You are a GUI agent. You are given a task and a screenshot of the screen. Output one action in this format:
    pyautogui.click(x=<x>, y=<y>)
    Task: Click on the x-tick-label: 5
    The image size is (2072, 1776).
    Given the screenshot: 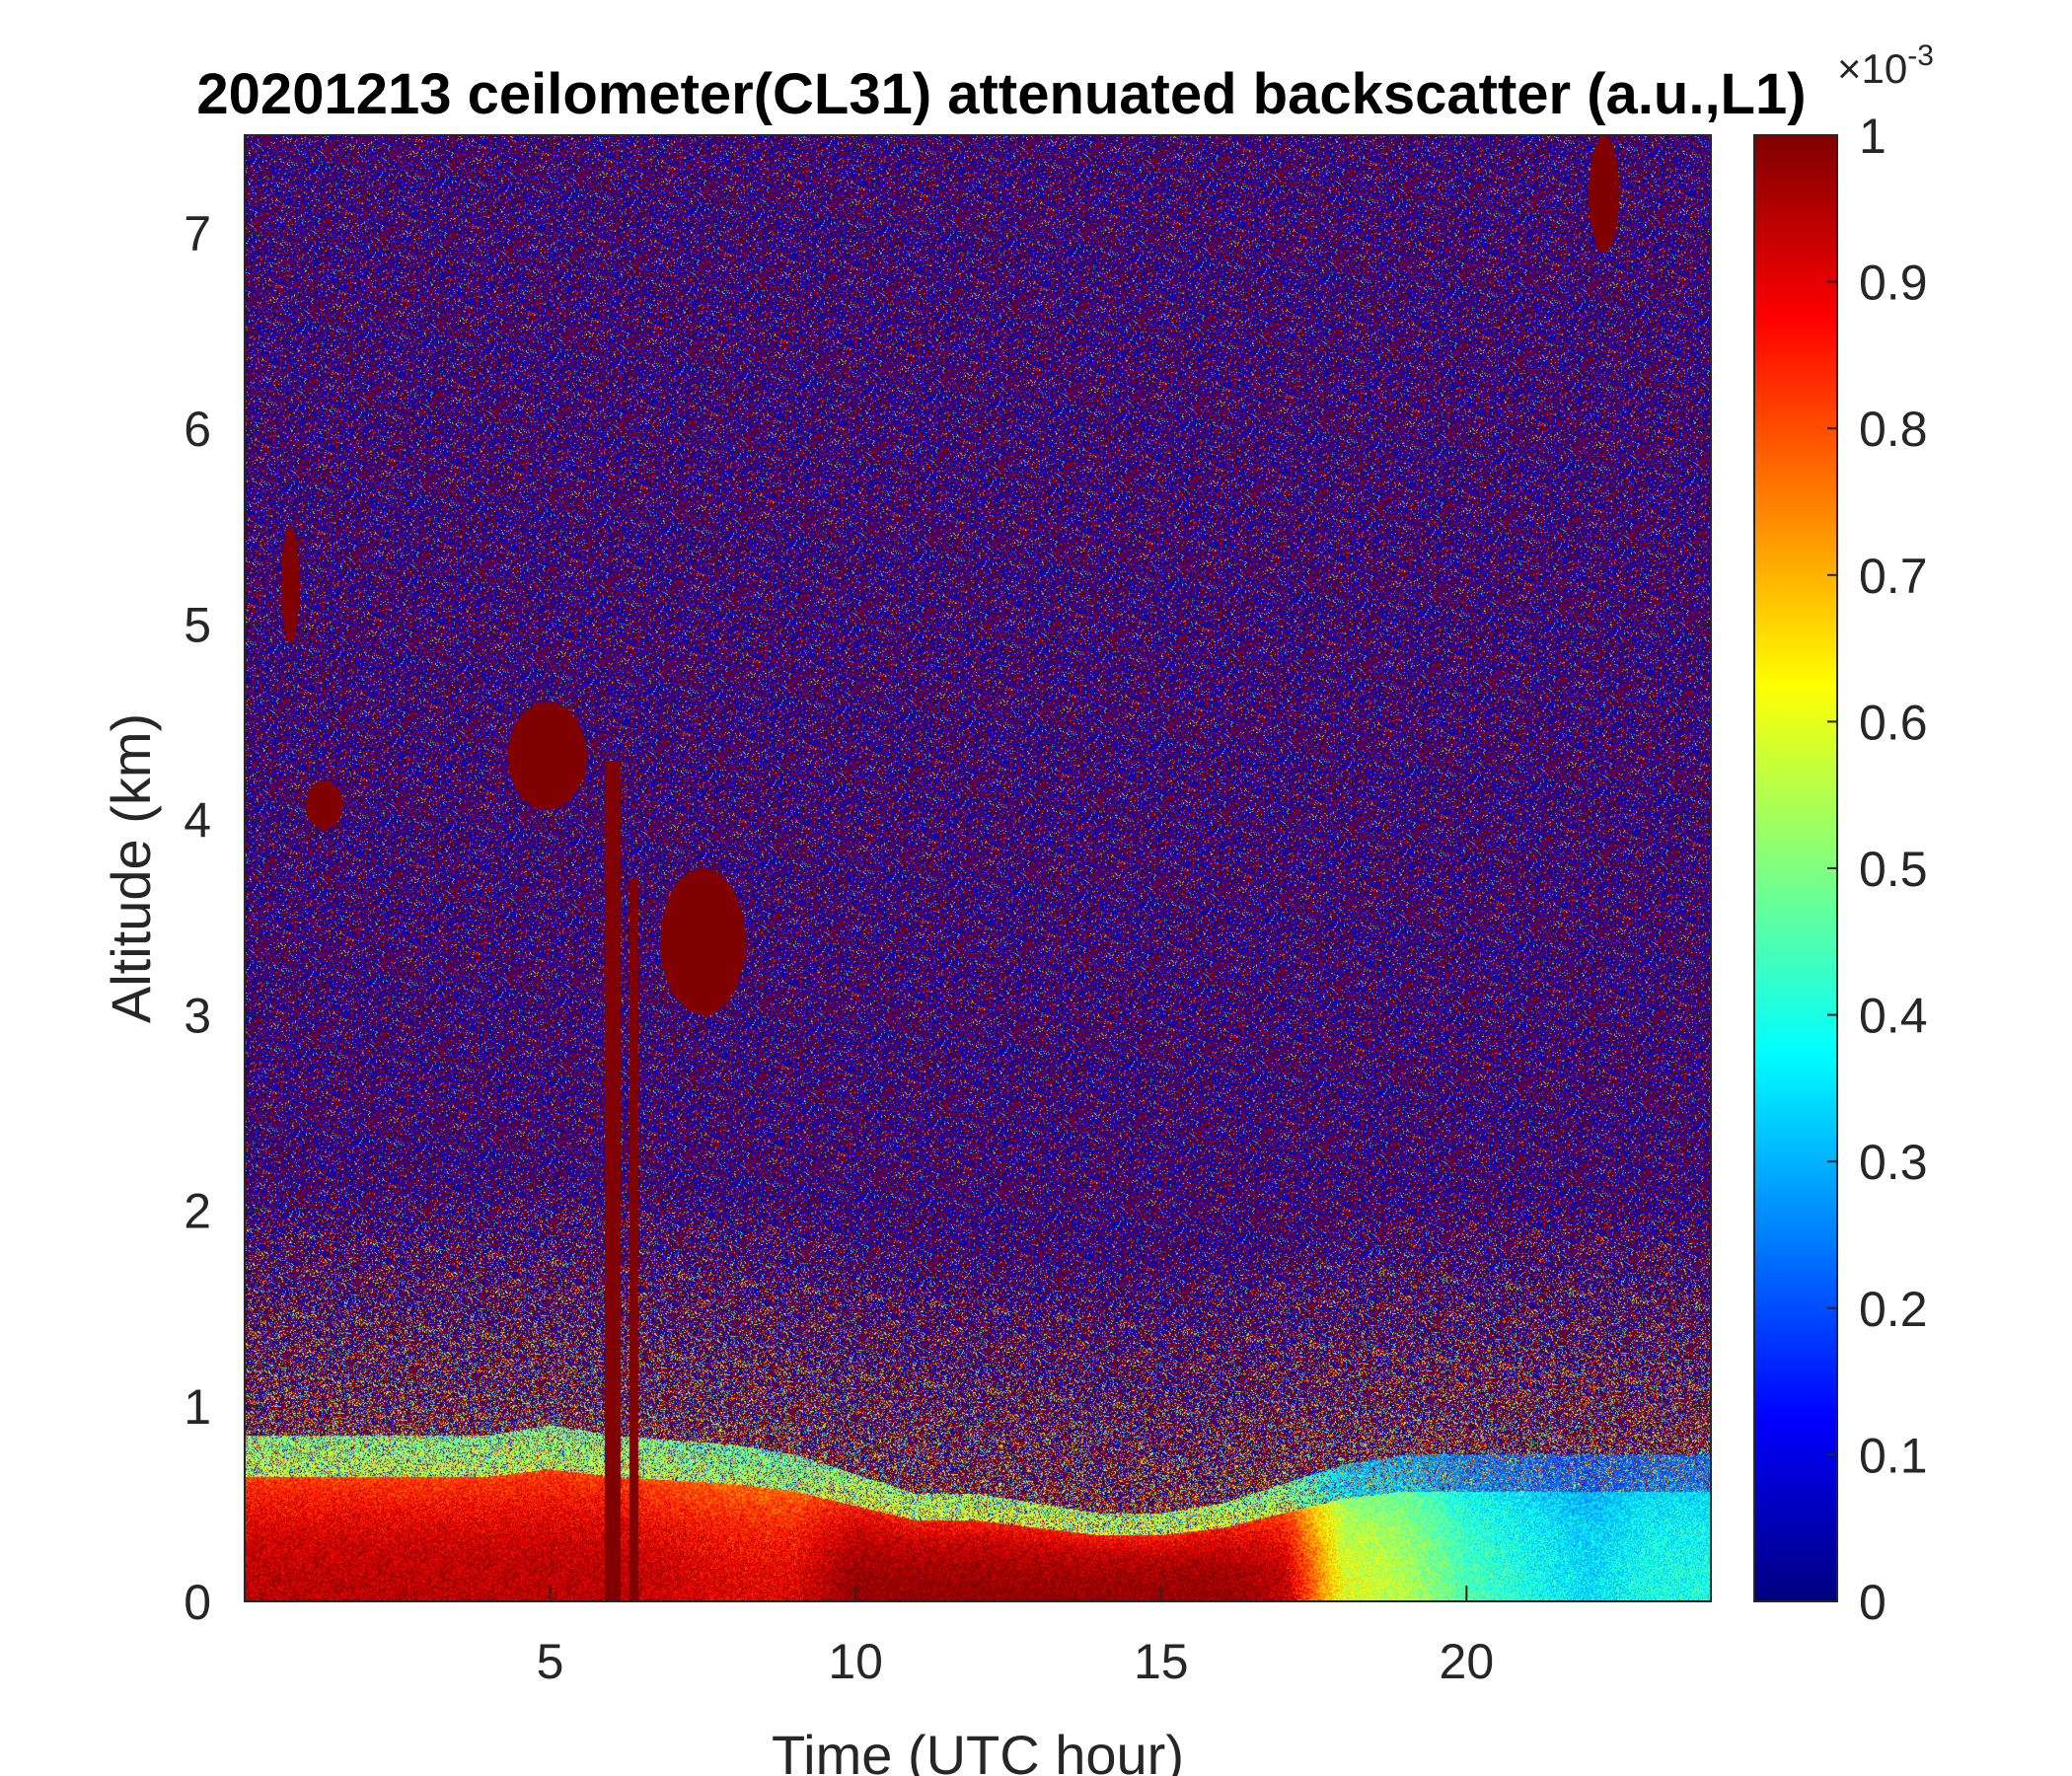 What is the action you would take?
    pyautogui.click(x=551, y=1662)
    